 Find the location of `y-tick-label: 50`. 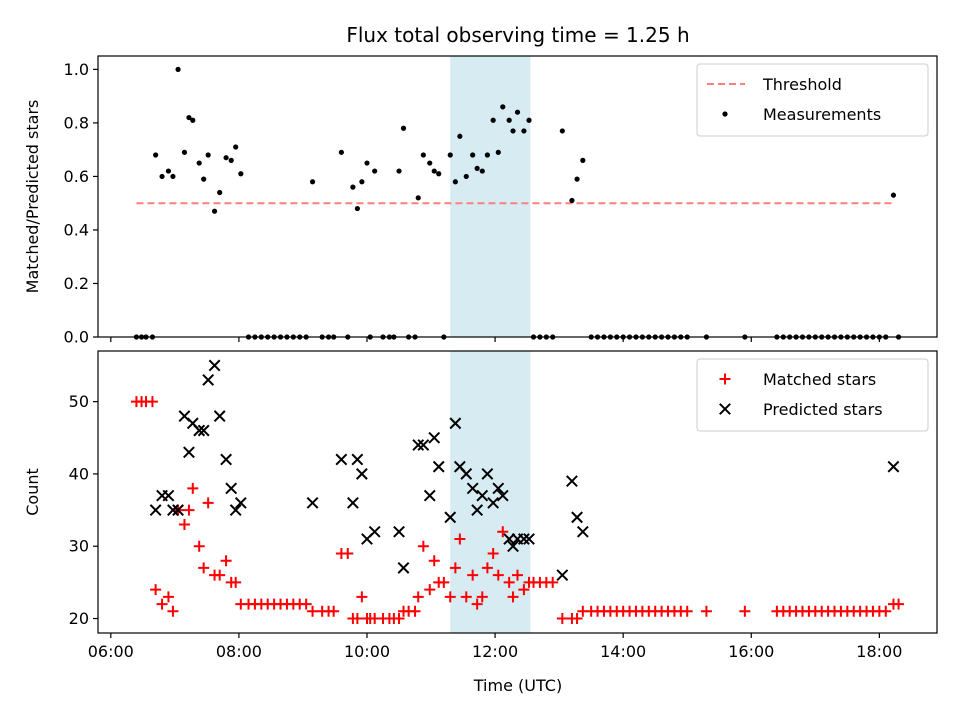

y-tick-label: 50 is located at coordinates (79, 401).